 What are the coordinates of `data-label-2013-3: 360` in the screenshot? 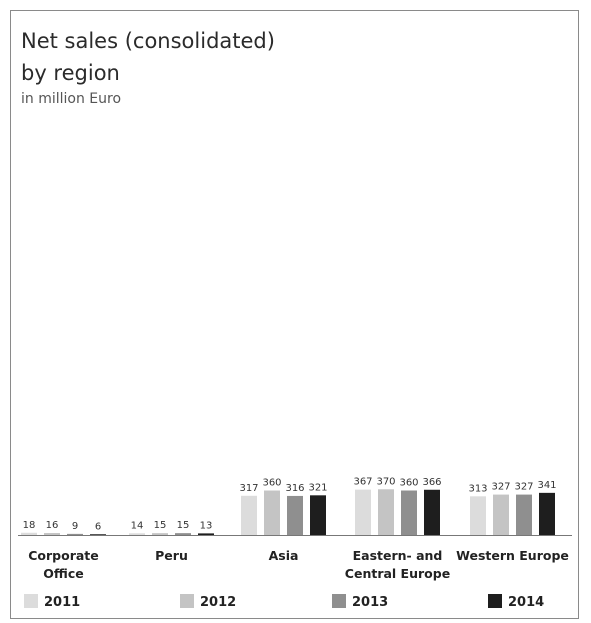 It's located at (408, 483).